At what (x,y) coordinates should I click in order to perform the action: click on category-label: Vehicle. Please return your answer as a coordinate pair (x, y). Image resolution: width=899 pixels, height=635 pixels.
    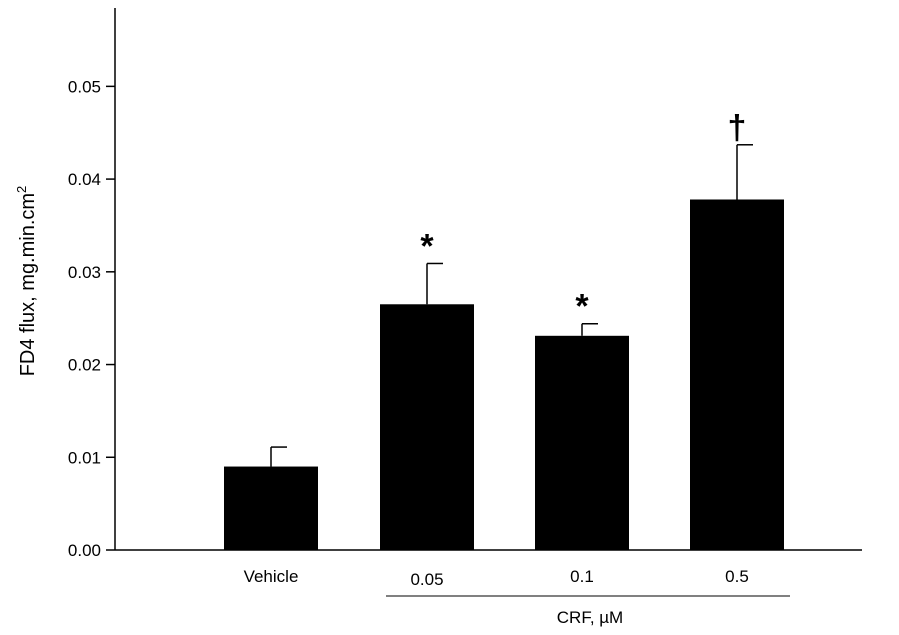
    Looking at the image, I should click on (271, 576).